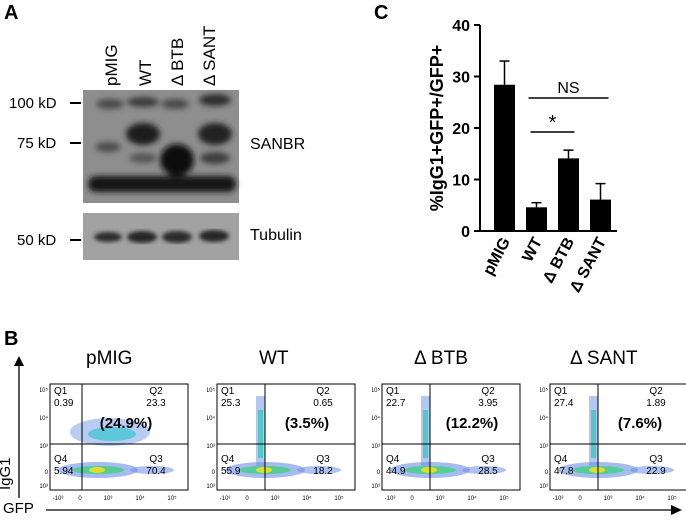 The height and width of the screenshot is (522, 686). I want to click on y-tick-label: 20, so click(461, 129).